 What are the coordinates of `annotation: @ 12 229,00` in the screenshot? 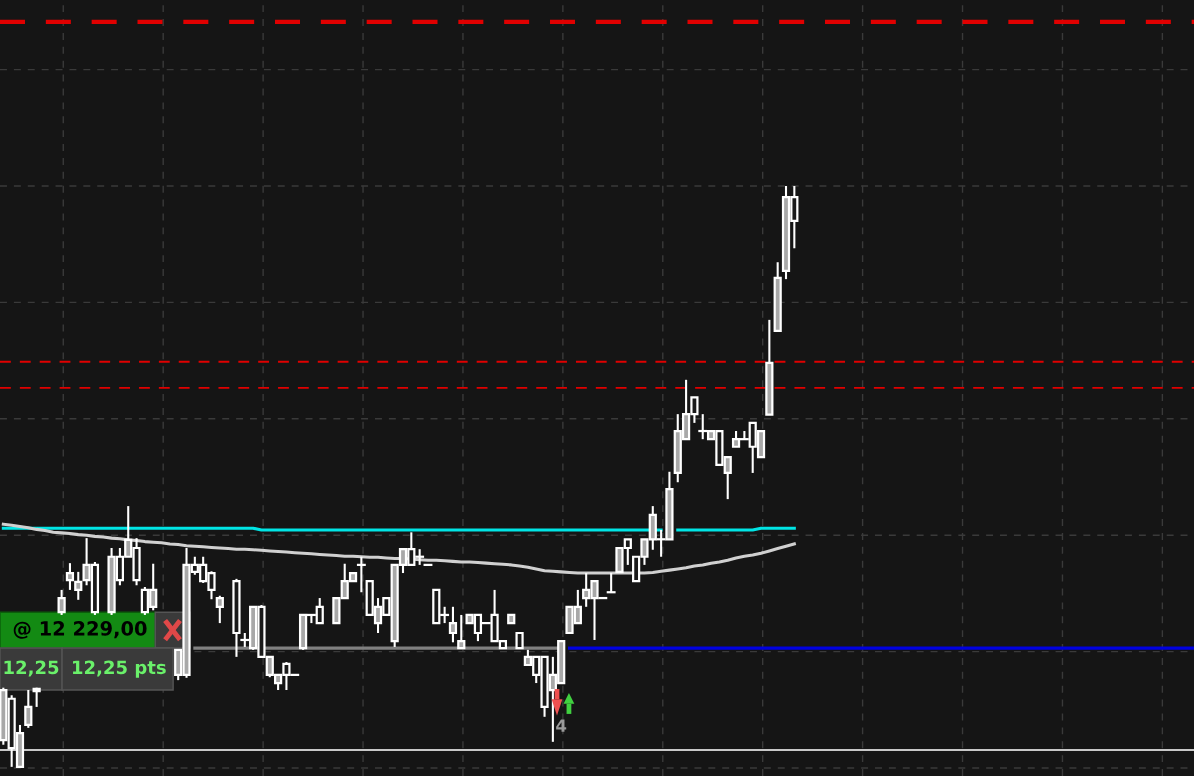 It's located at (80, 630).